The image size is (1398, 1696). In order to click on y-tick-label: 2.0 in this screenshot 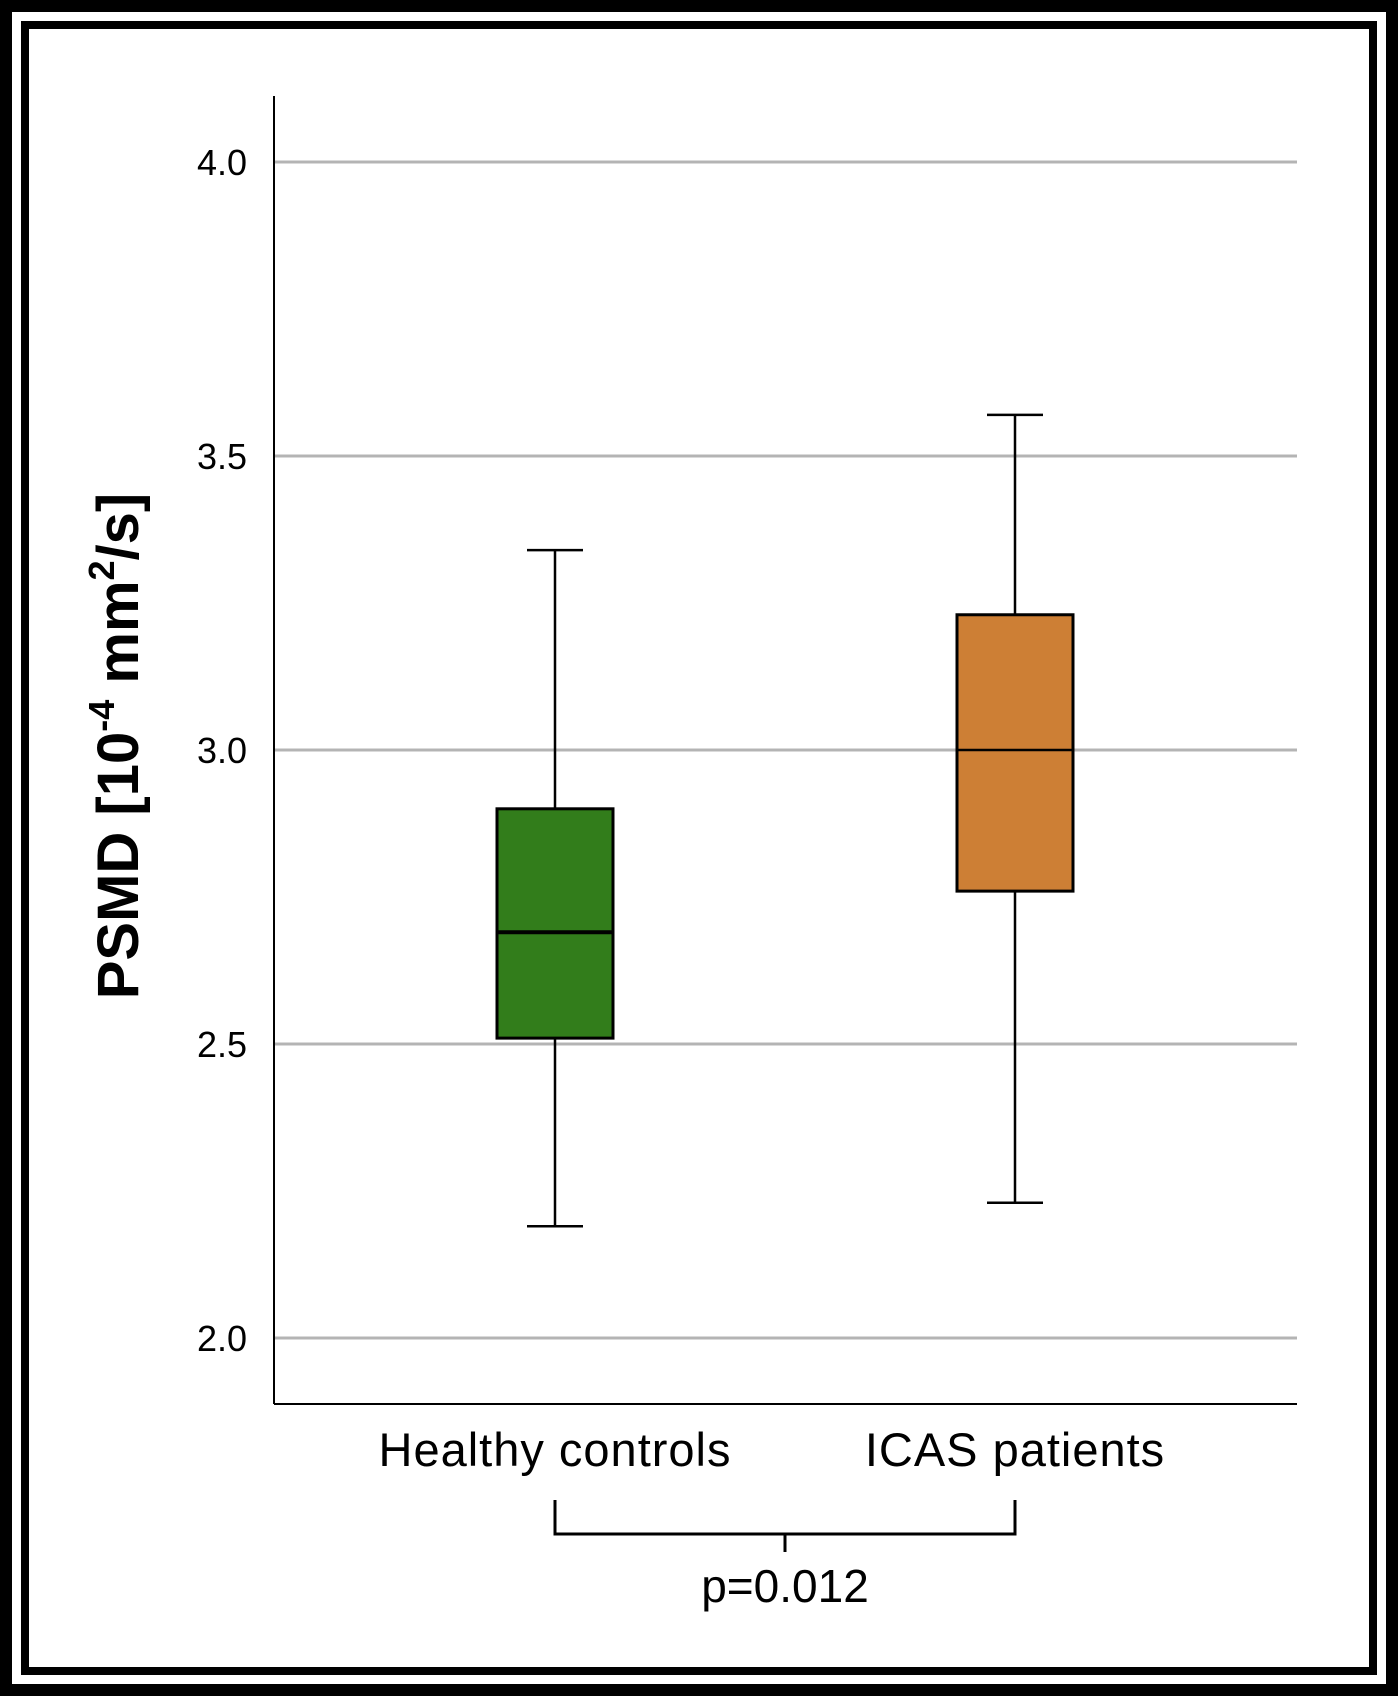, I will do `click(222, 1338)`.